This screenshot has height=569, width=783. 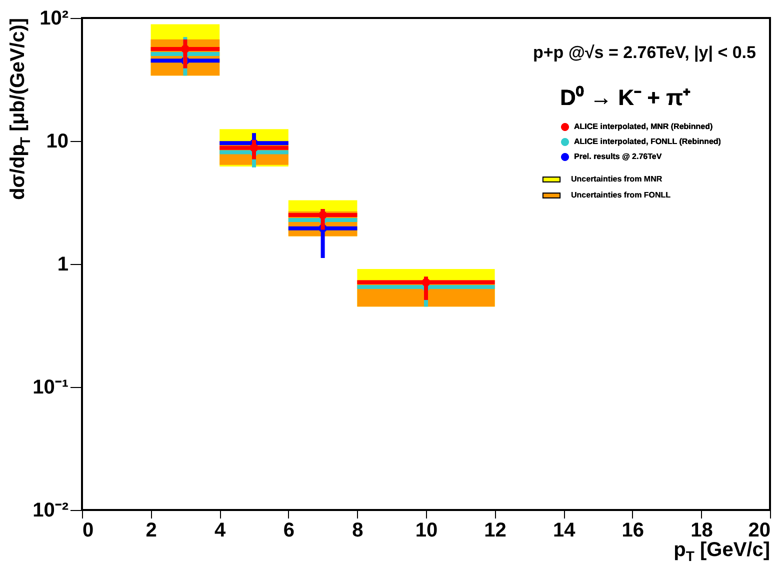 What do you see at coordinates (62, 265) in the screenshot?
I see `y-tick-label: 1` at bounding box center [62, 265].